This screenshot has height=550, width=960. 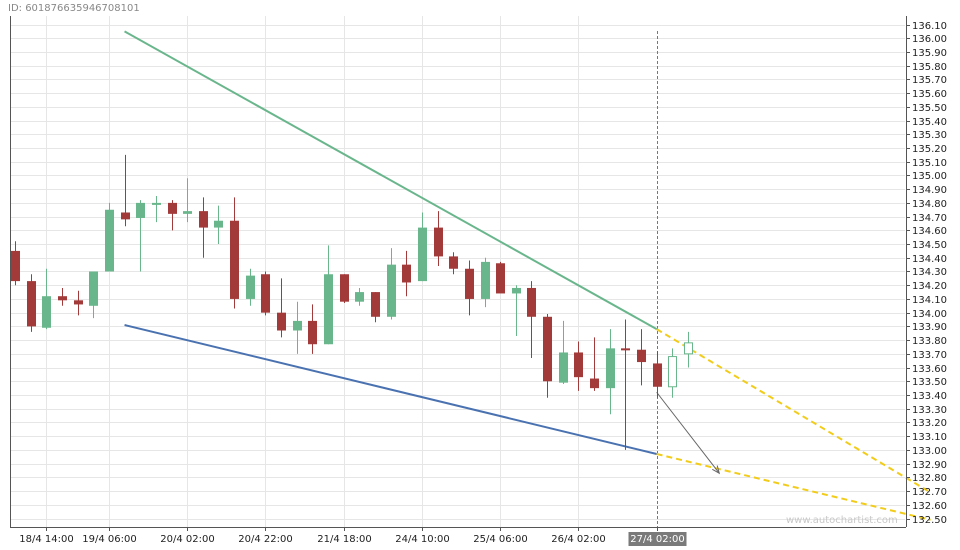 What do you see at coordinates (929, 259) in the screenshot?
I see `y-tick-label: 134.40` at bounding box center [929, 259].